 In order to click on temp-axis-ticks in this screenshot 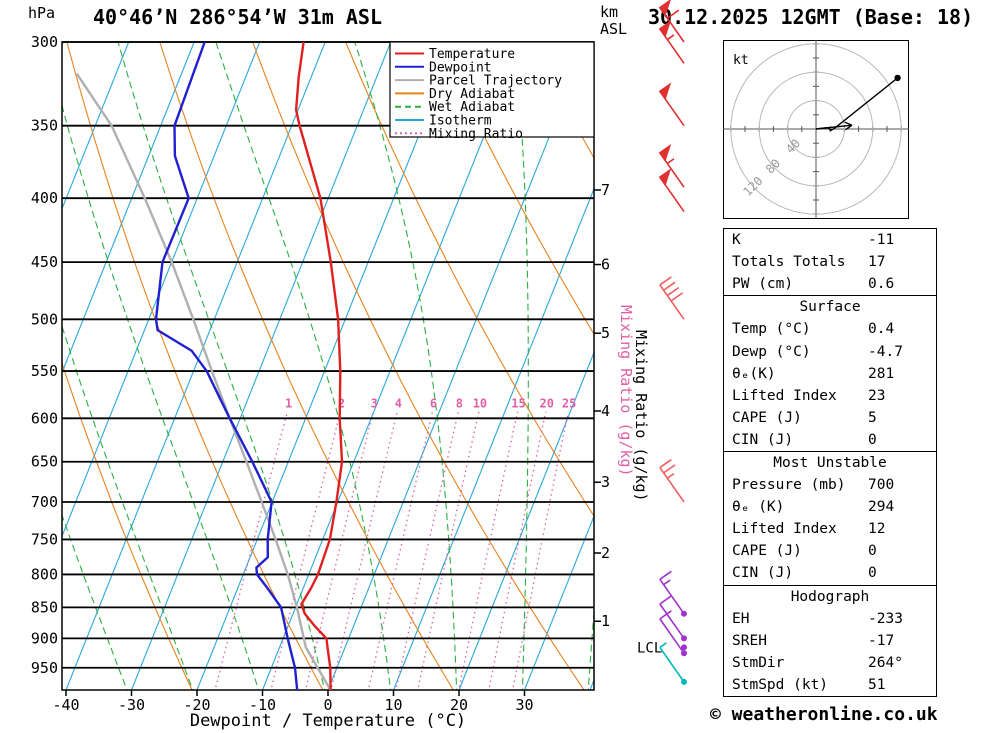, I will do `click(295, 693)`.